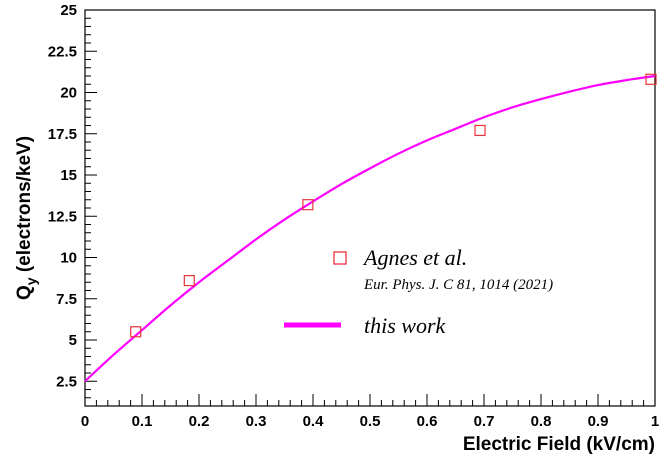 The height and width of the screenshot is (459, 660). What do you see at coordinates (62, 51) in the screenshot?
I see `y-tick-label: 22.5` at bounding box center [62, 51].